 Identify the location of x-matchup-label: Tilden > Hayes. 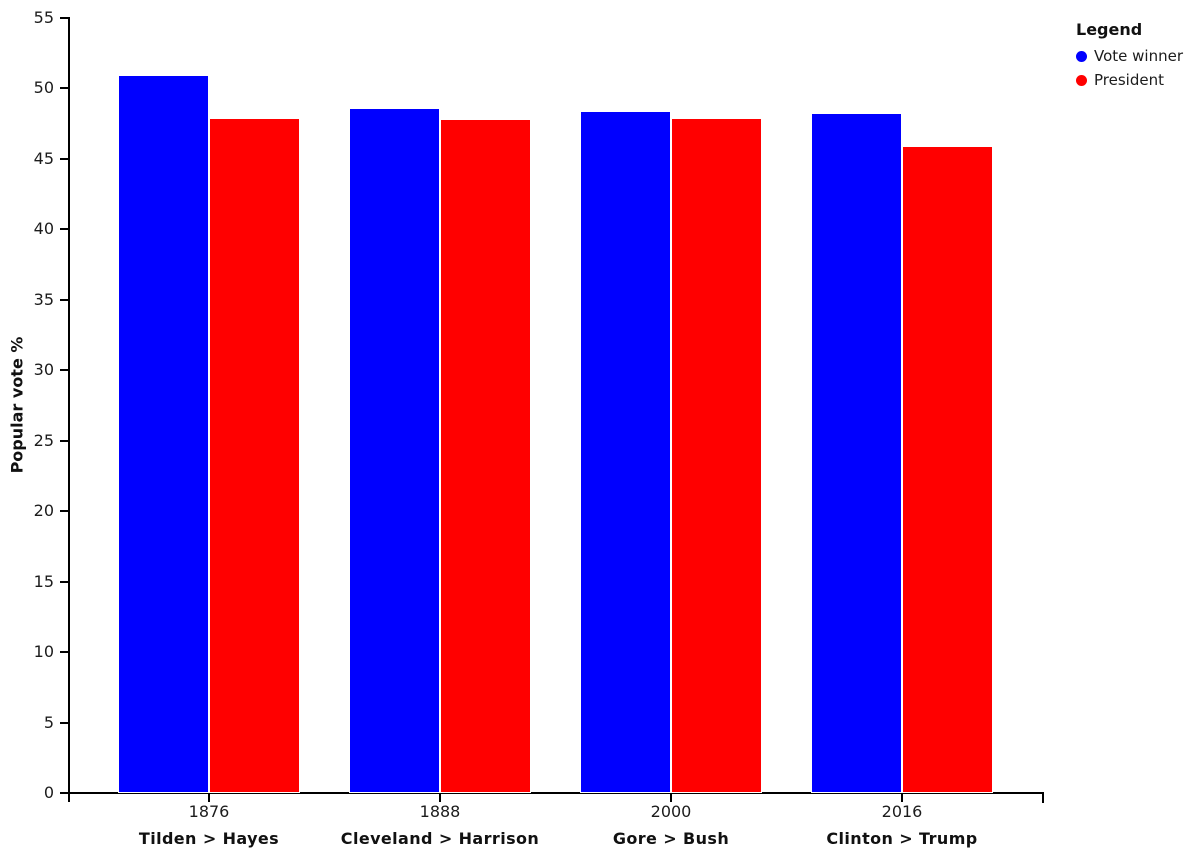
(209, 838).